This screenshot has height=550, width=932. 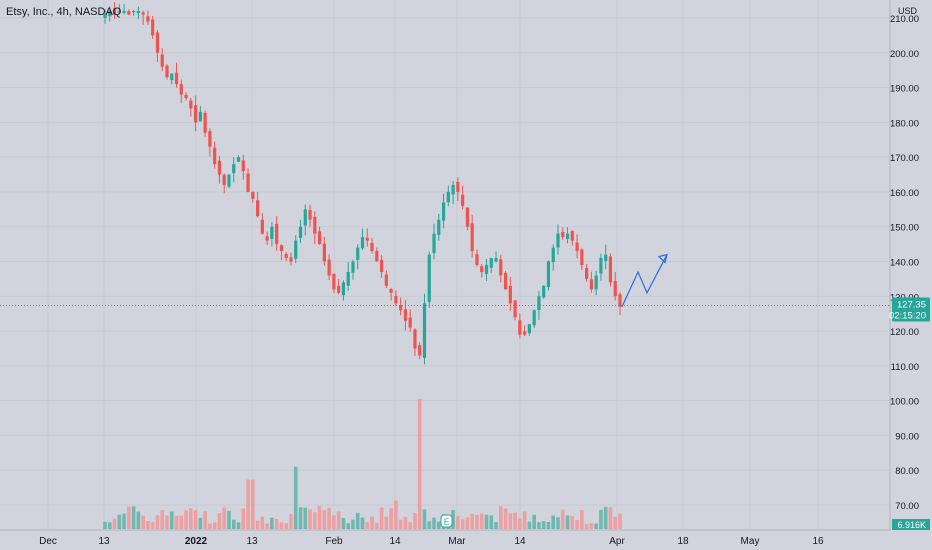 What do you see at coordinates (907, 436) in the screenshot?
I see `price-tick-label: 90.00` at bounding box center [907, 436].